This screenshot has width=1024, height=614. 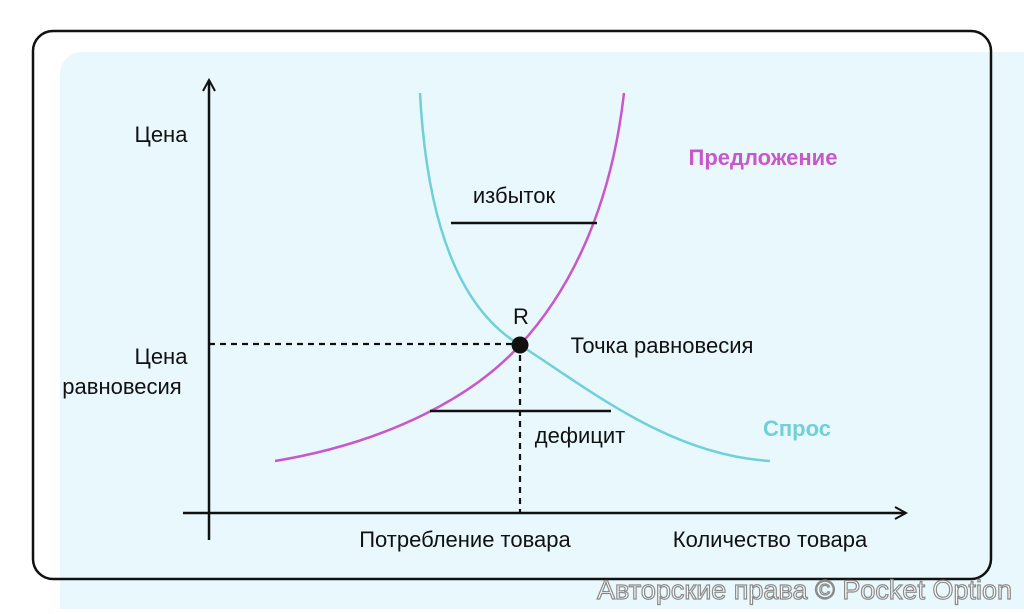 What do you see at coordinates (804, 590) in the screenshot?
I see `watermark: Авторские права © Pocket Option` at bounding box center [804, 590].